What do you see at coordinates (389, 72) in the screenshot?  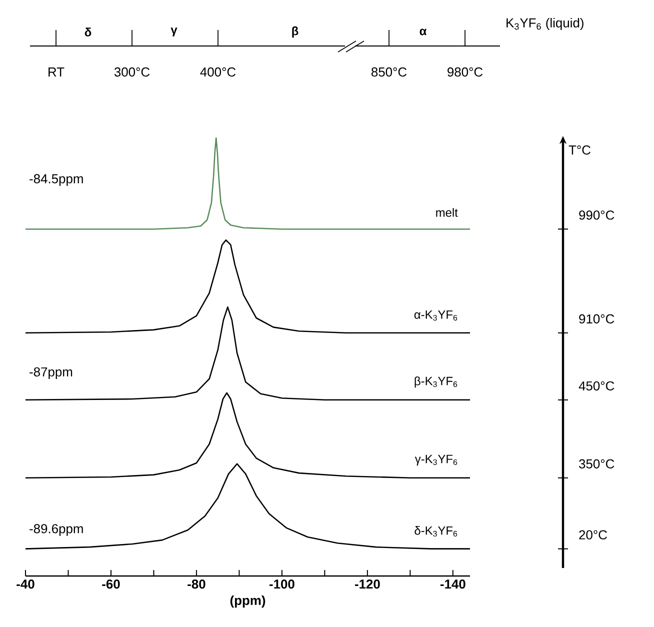 I see `text: 850°C` at bounding box center [389, 72].